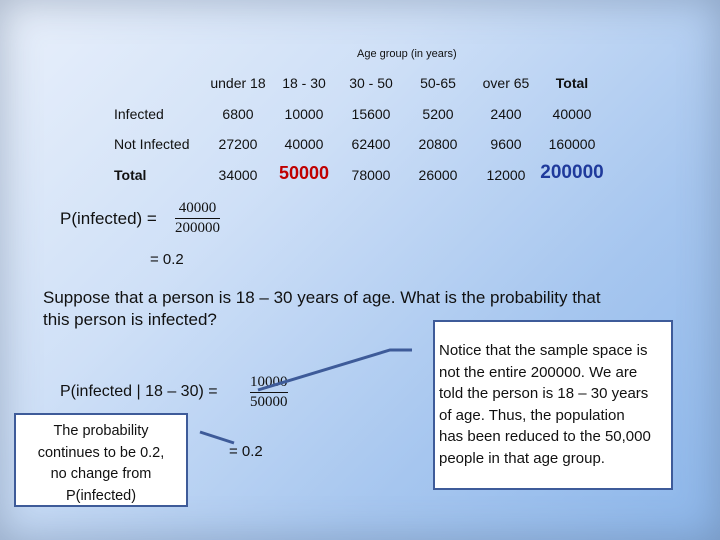 This screenshot has height=540, width=720. I want to click on header-cell-total: Total, so click(572, 83).